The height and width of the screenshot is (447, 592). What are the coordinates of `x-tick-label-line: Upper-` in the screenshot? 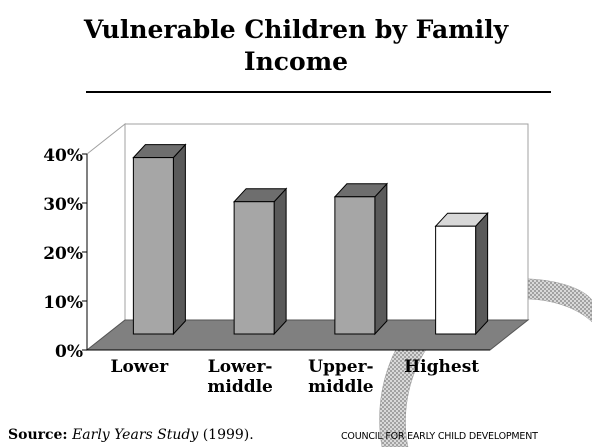 It's located at (340, 367).